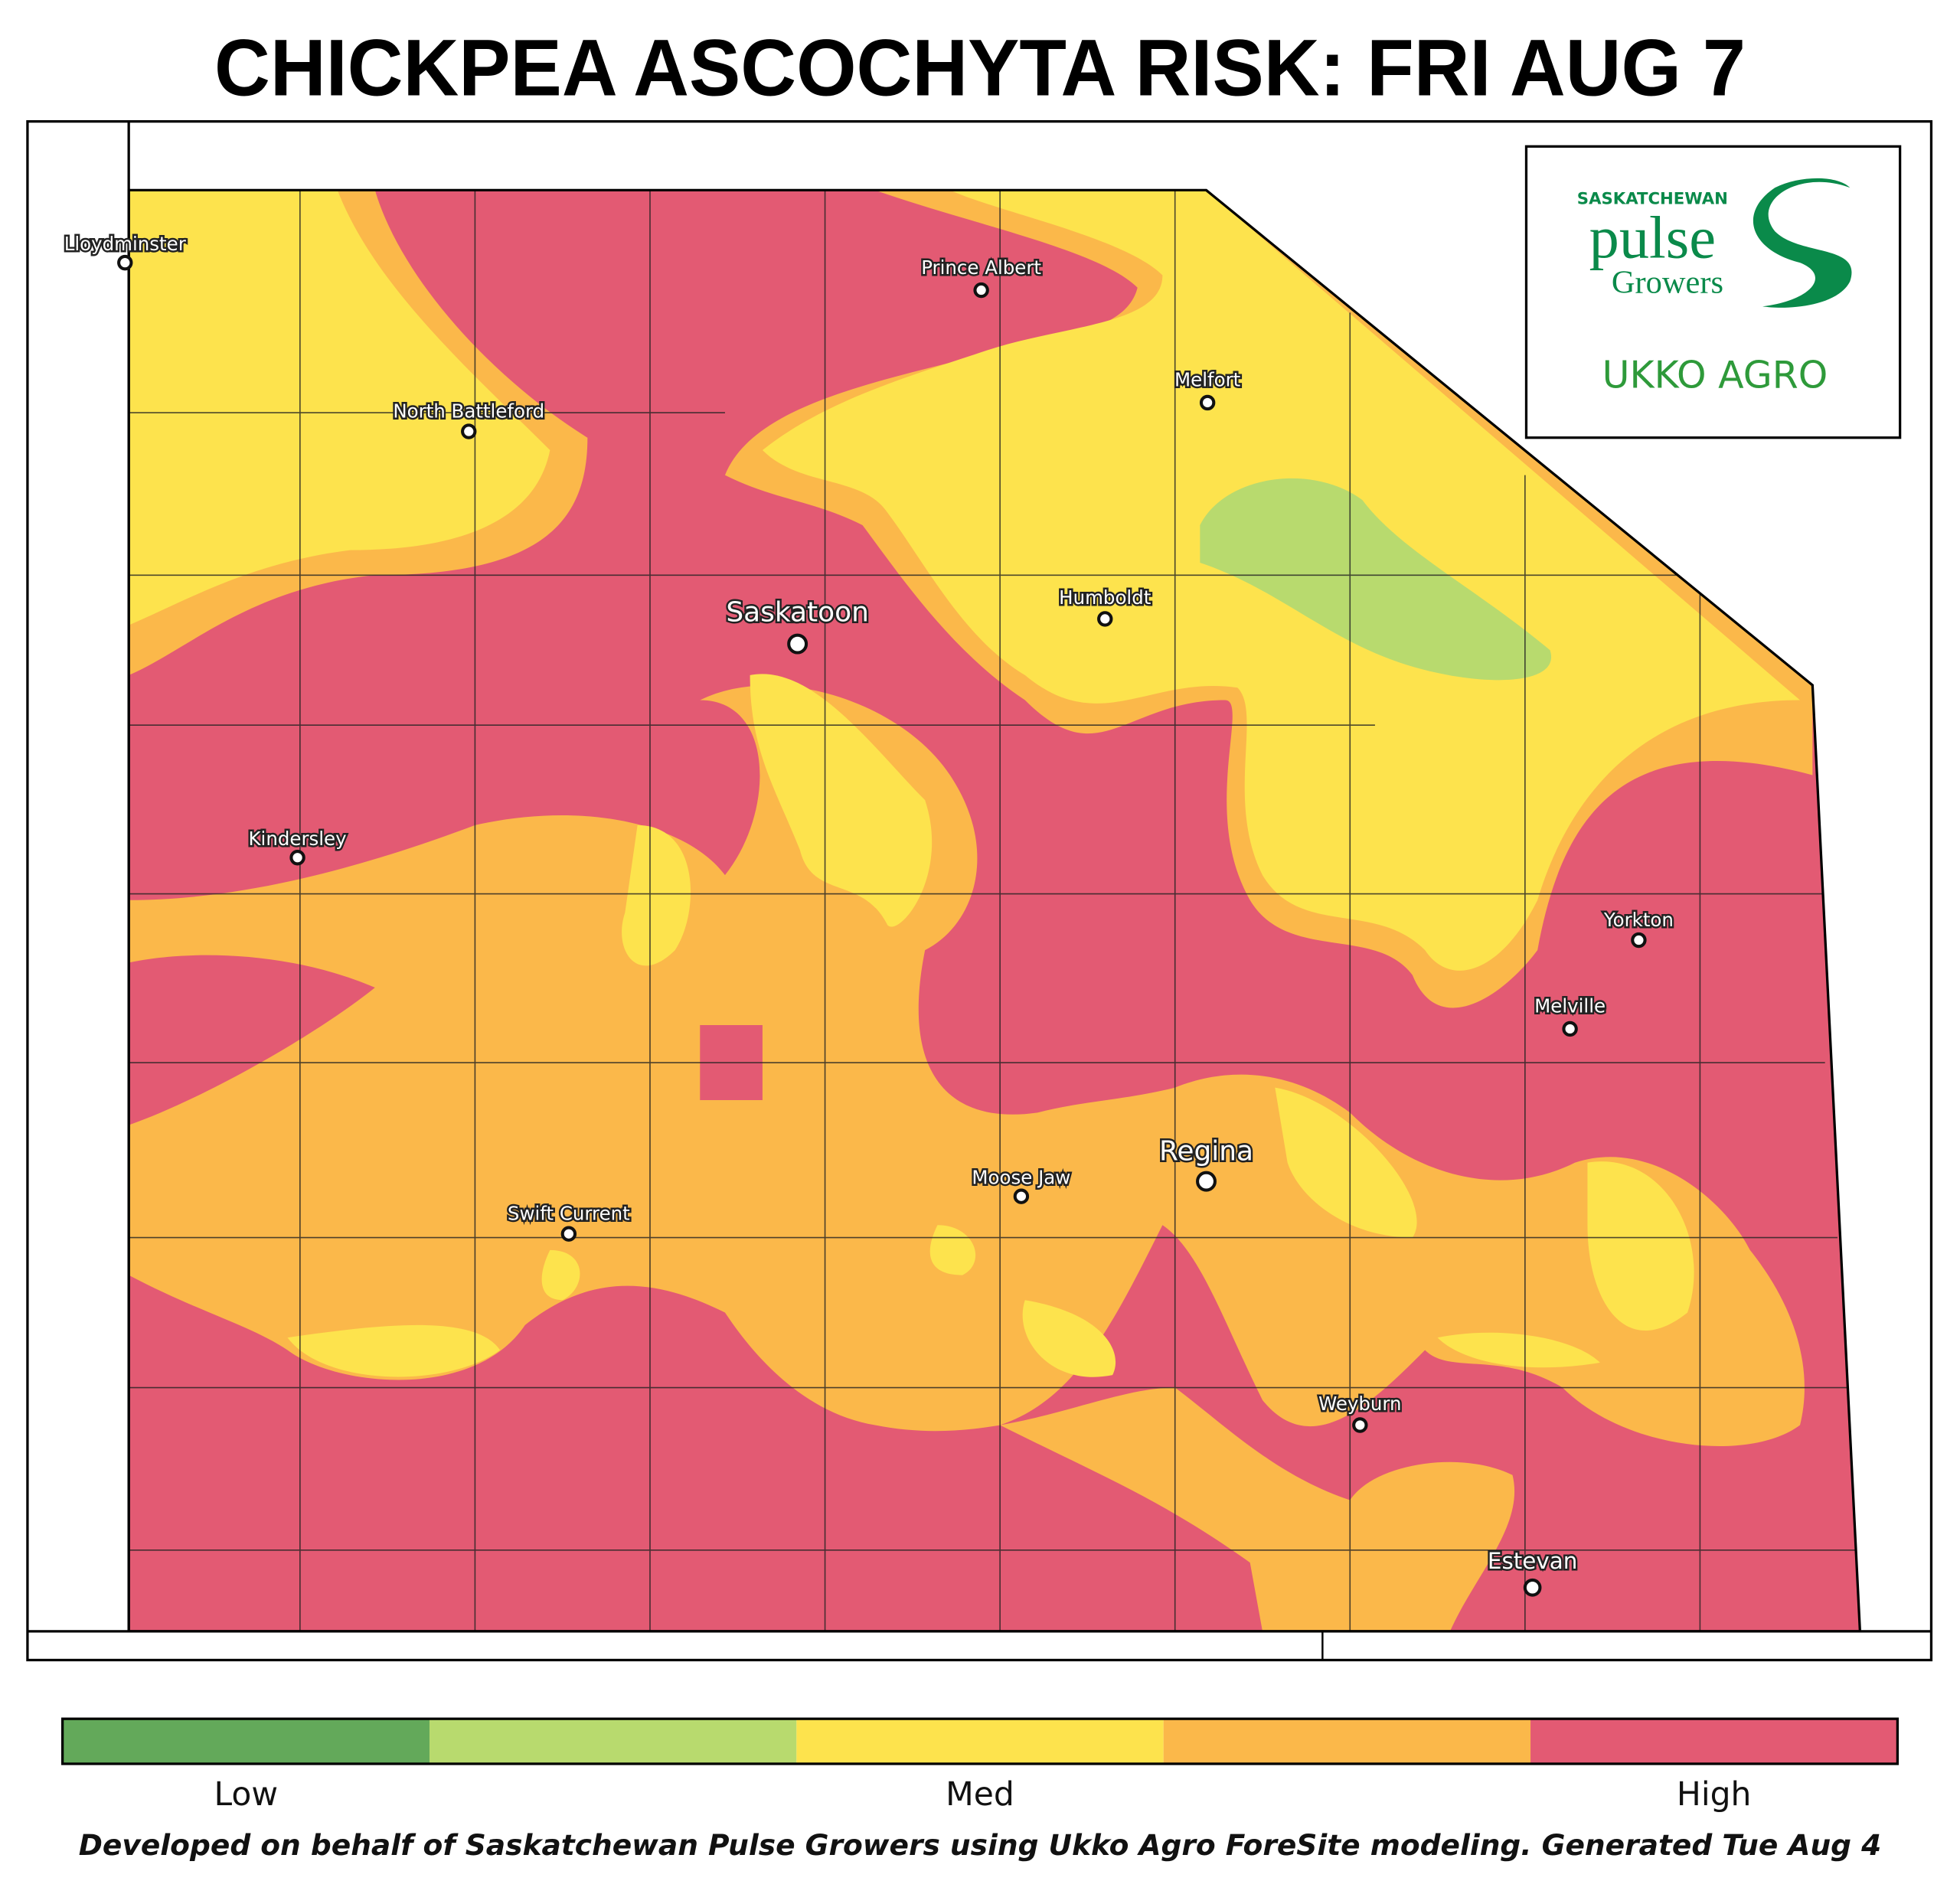 Image resolution: width=1960 pixels, height=1894 pixels. Describe the element at coordinates (1021, 1177) in the screenshot. I see `city-label: Moose Jaw` at that location.